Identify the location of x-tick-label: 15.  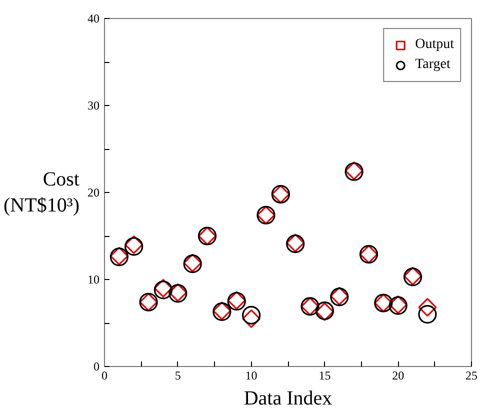
(324, 375).